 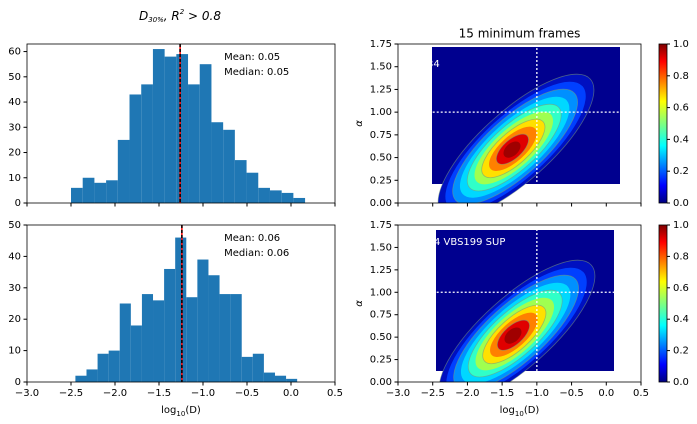 I want to click on colorbar-tick-label: 0.6, so click(x=681, y=108).